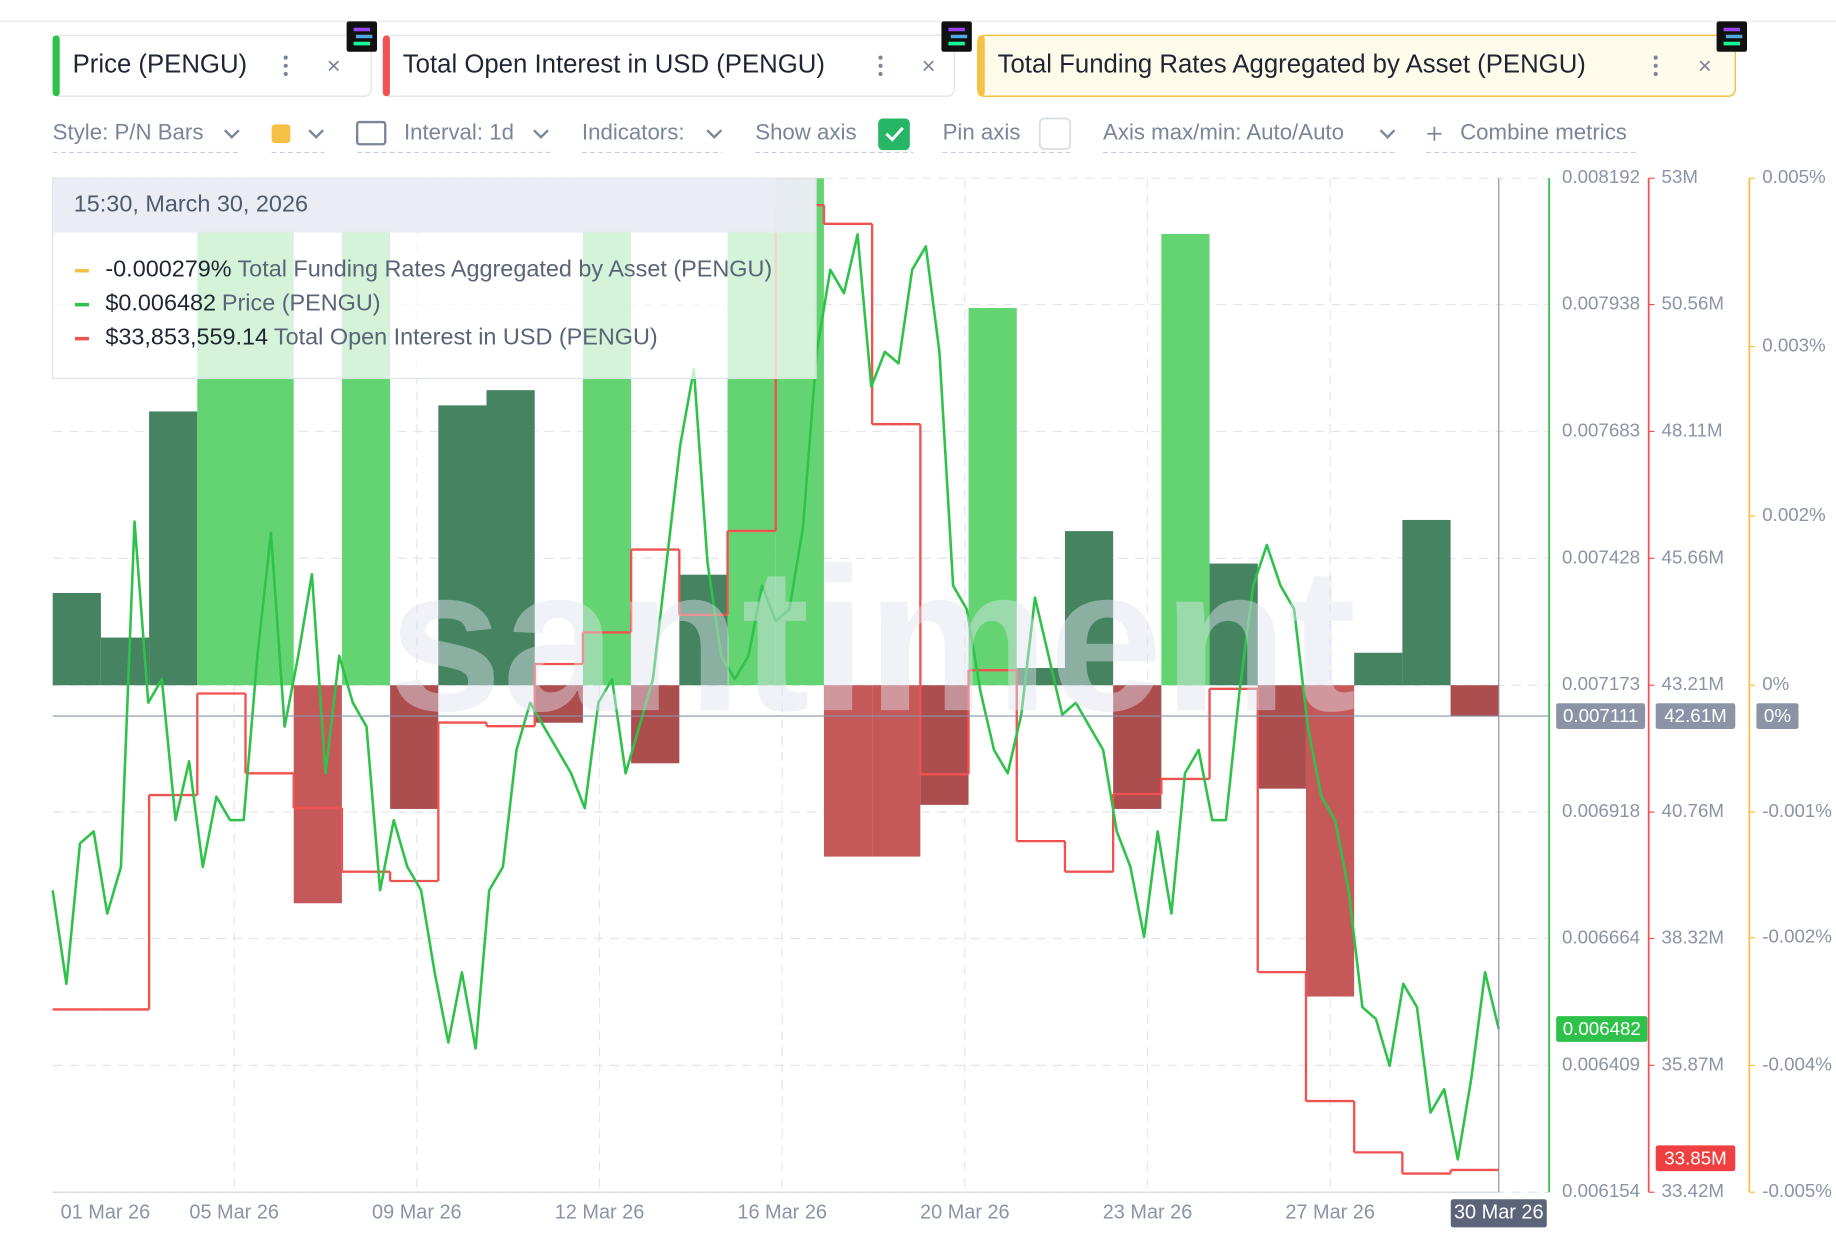  Describe the element at coordinates (1693, 303) in the screenshot. I see `oi-axis-label: 50.56M` at that location.